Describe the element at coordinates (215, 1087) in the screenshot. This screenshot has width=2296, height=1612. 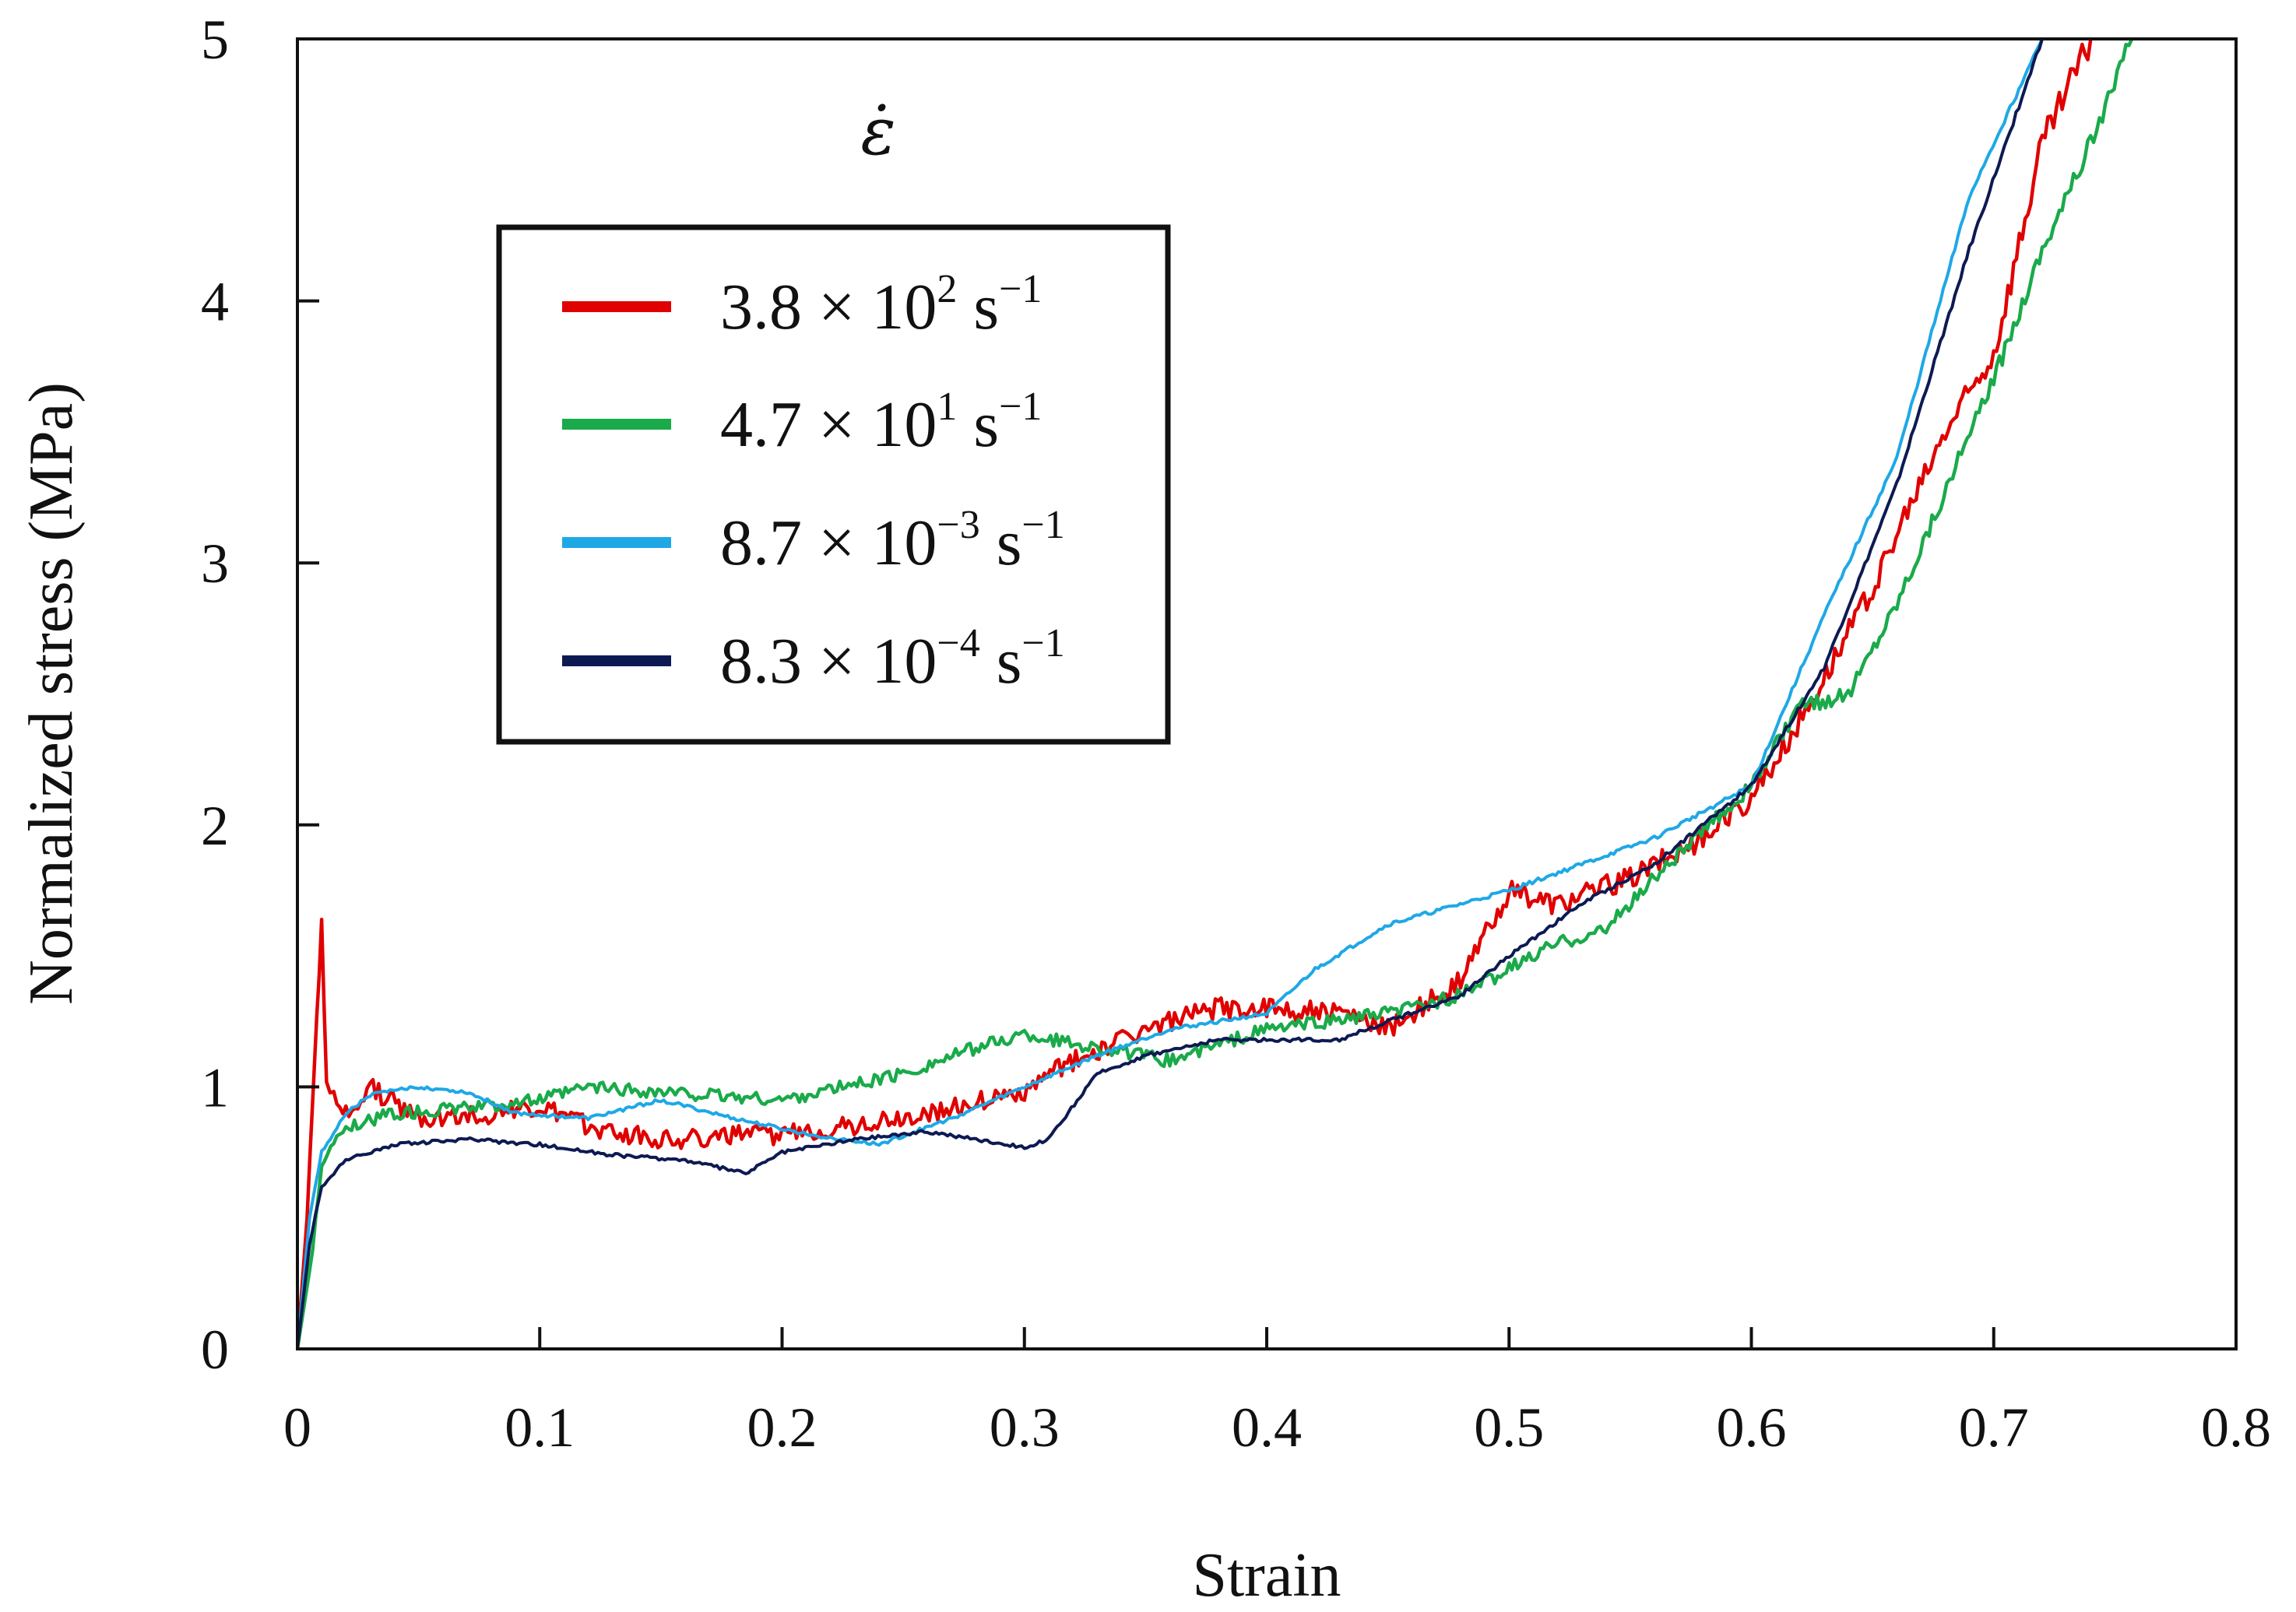
I see `y-tick-label: 1` at that location.